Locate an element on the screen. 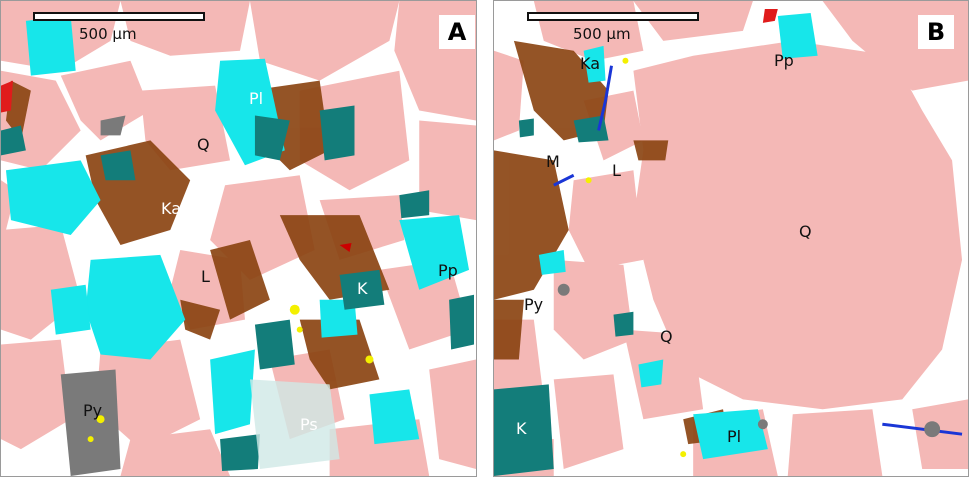 The image size is (969, 477). panel-letter: A is located at coordinates (457, 32).